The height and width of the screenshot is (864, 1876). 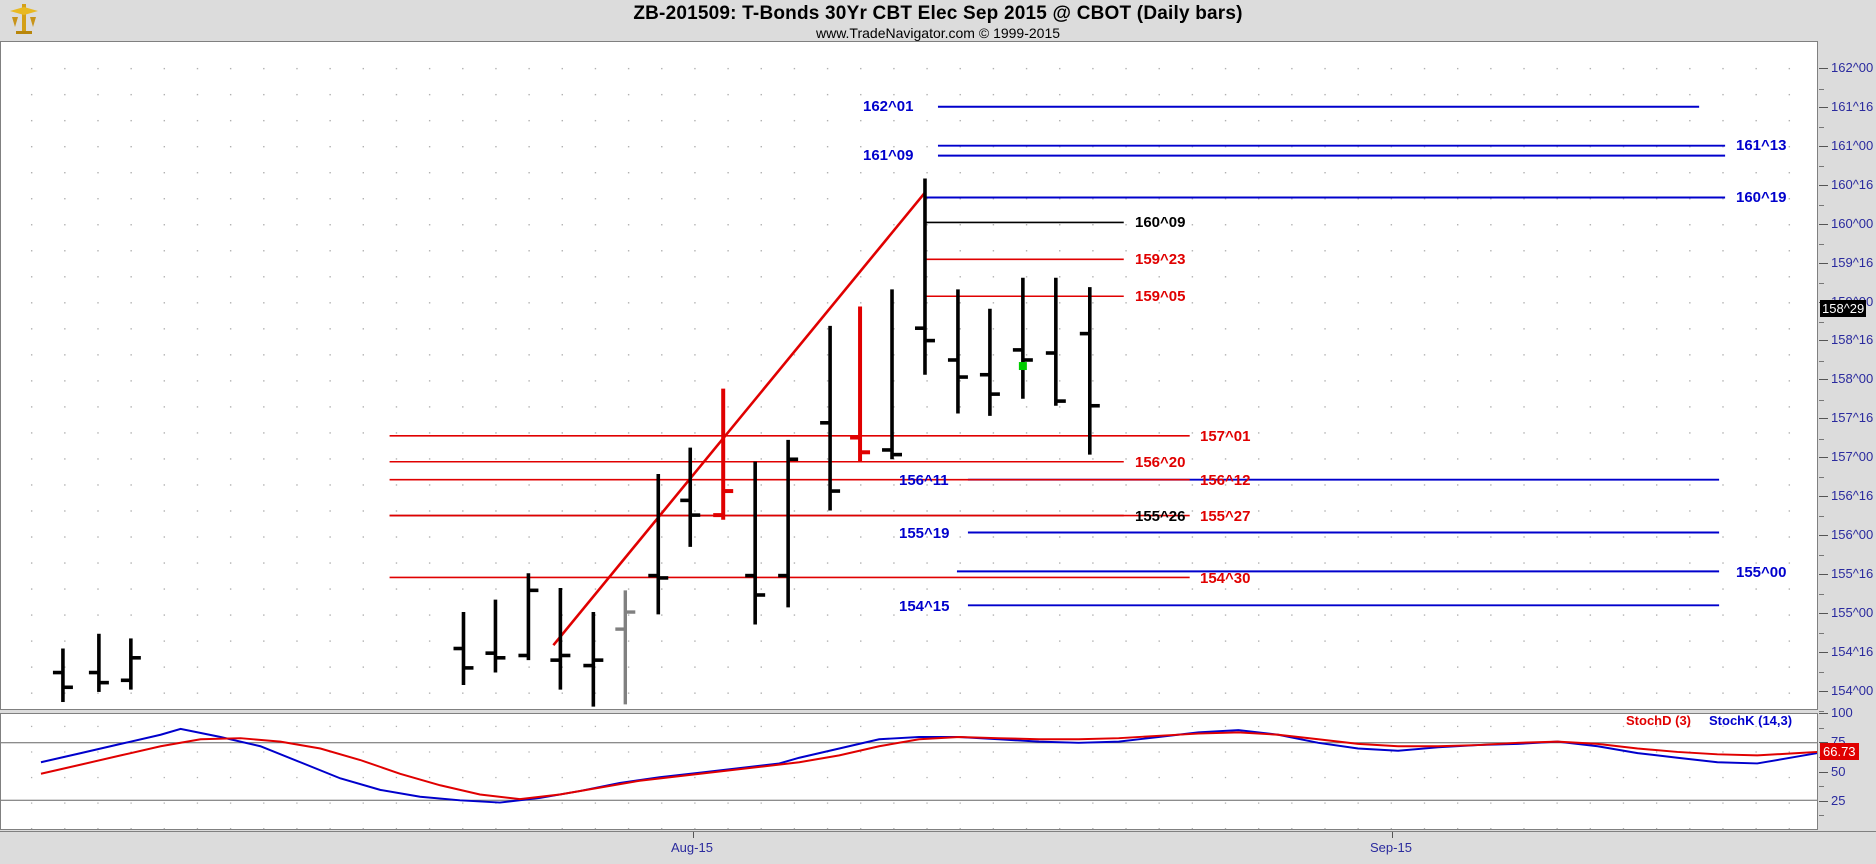 What do you see at coordinates (1852, 184) in the screenshot?
I see `price-axis-label: 160^16` at bounding box center [1852, 184].